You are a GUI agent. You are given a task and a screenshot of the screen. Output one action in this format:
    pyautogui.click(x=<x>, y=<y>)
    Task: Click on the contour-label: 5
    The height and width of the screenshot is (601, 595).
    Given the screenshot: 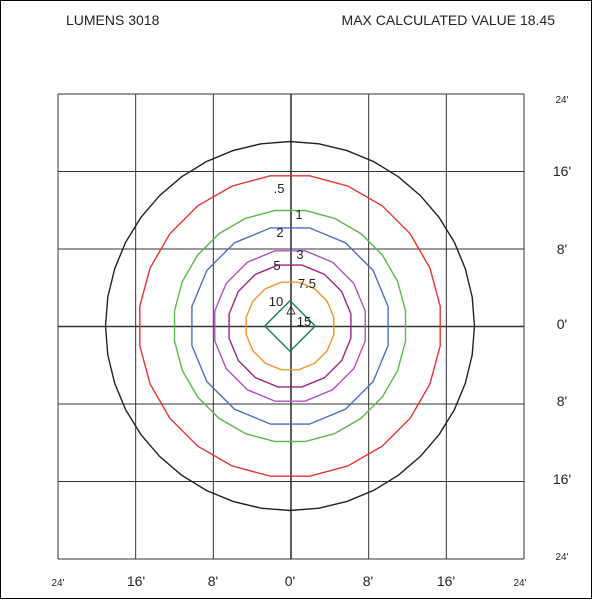 What is the action you would take?
    pyautogui.click(x=276, y=265)
    